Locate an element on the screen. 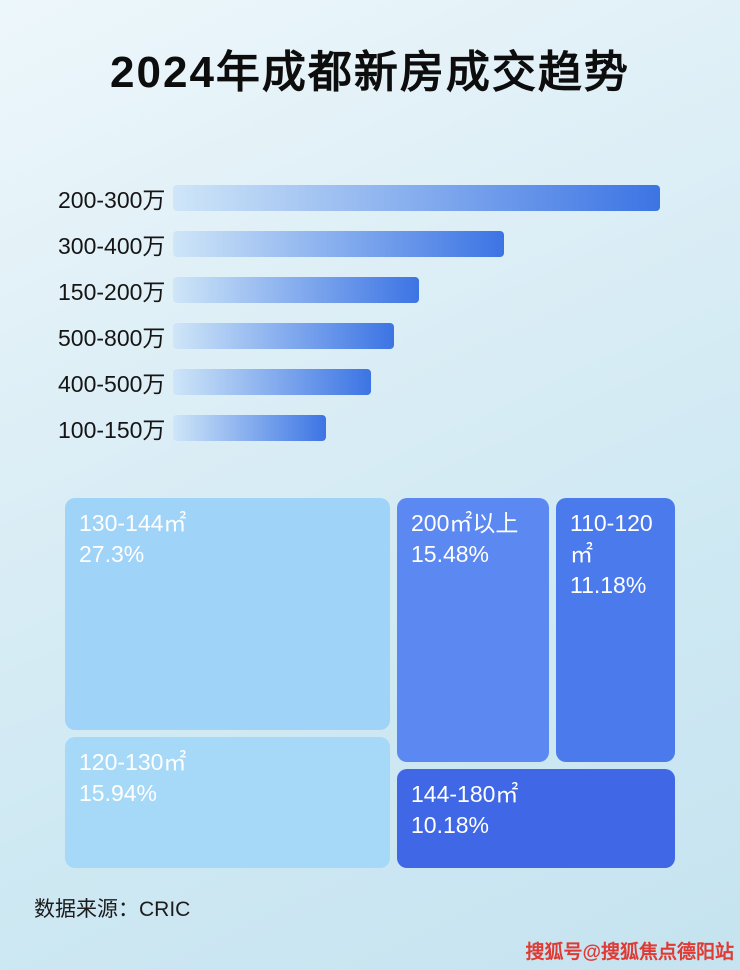  page-title: 2024年成都新房成交趋势 is located at coordinates (370, 72).